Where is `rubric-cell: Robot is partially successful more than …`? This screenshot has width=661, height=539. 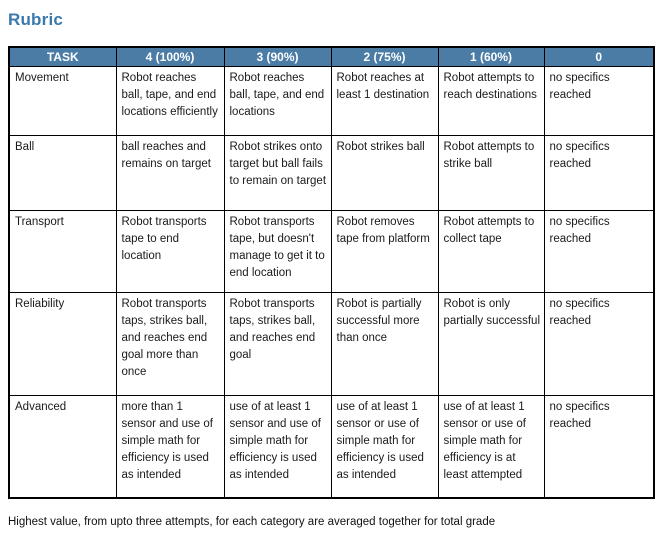
rubric-cell: Robot is partially successful more than … is located at coordinates (384, 344).